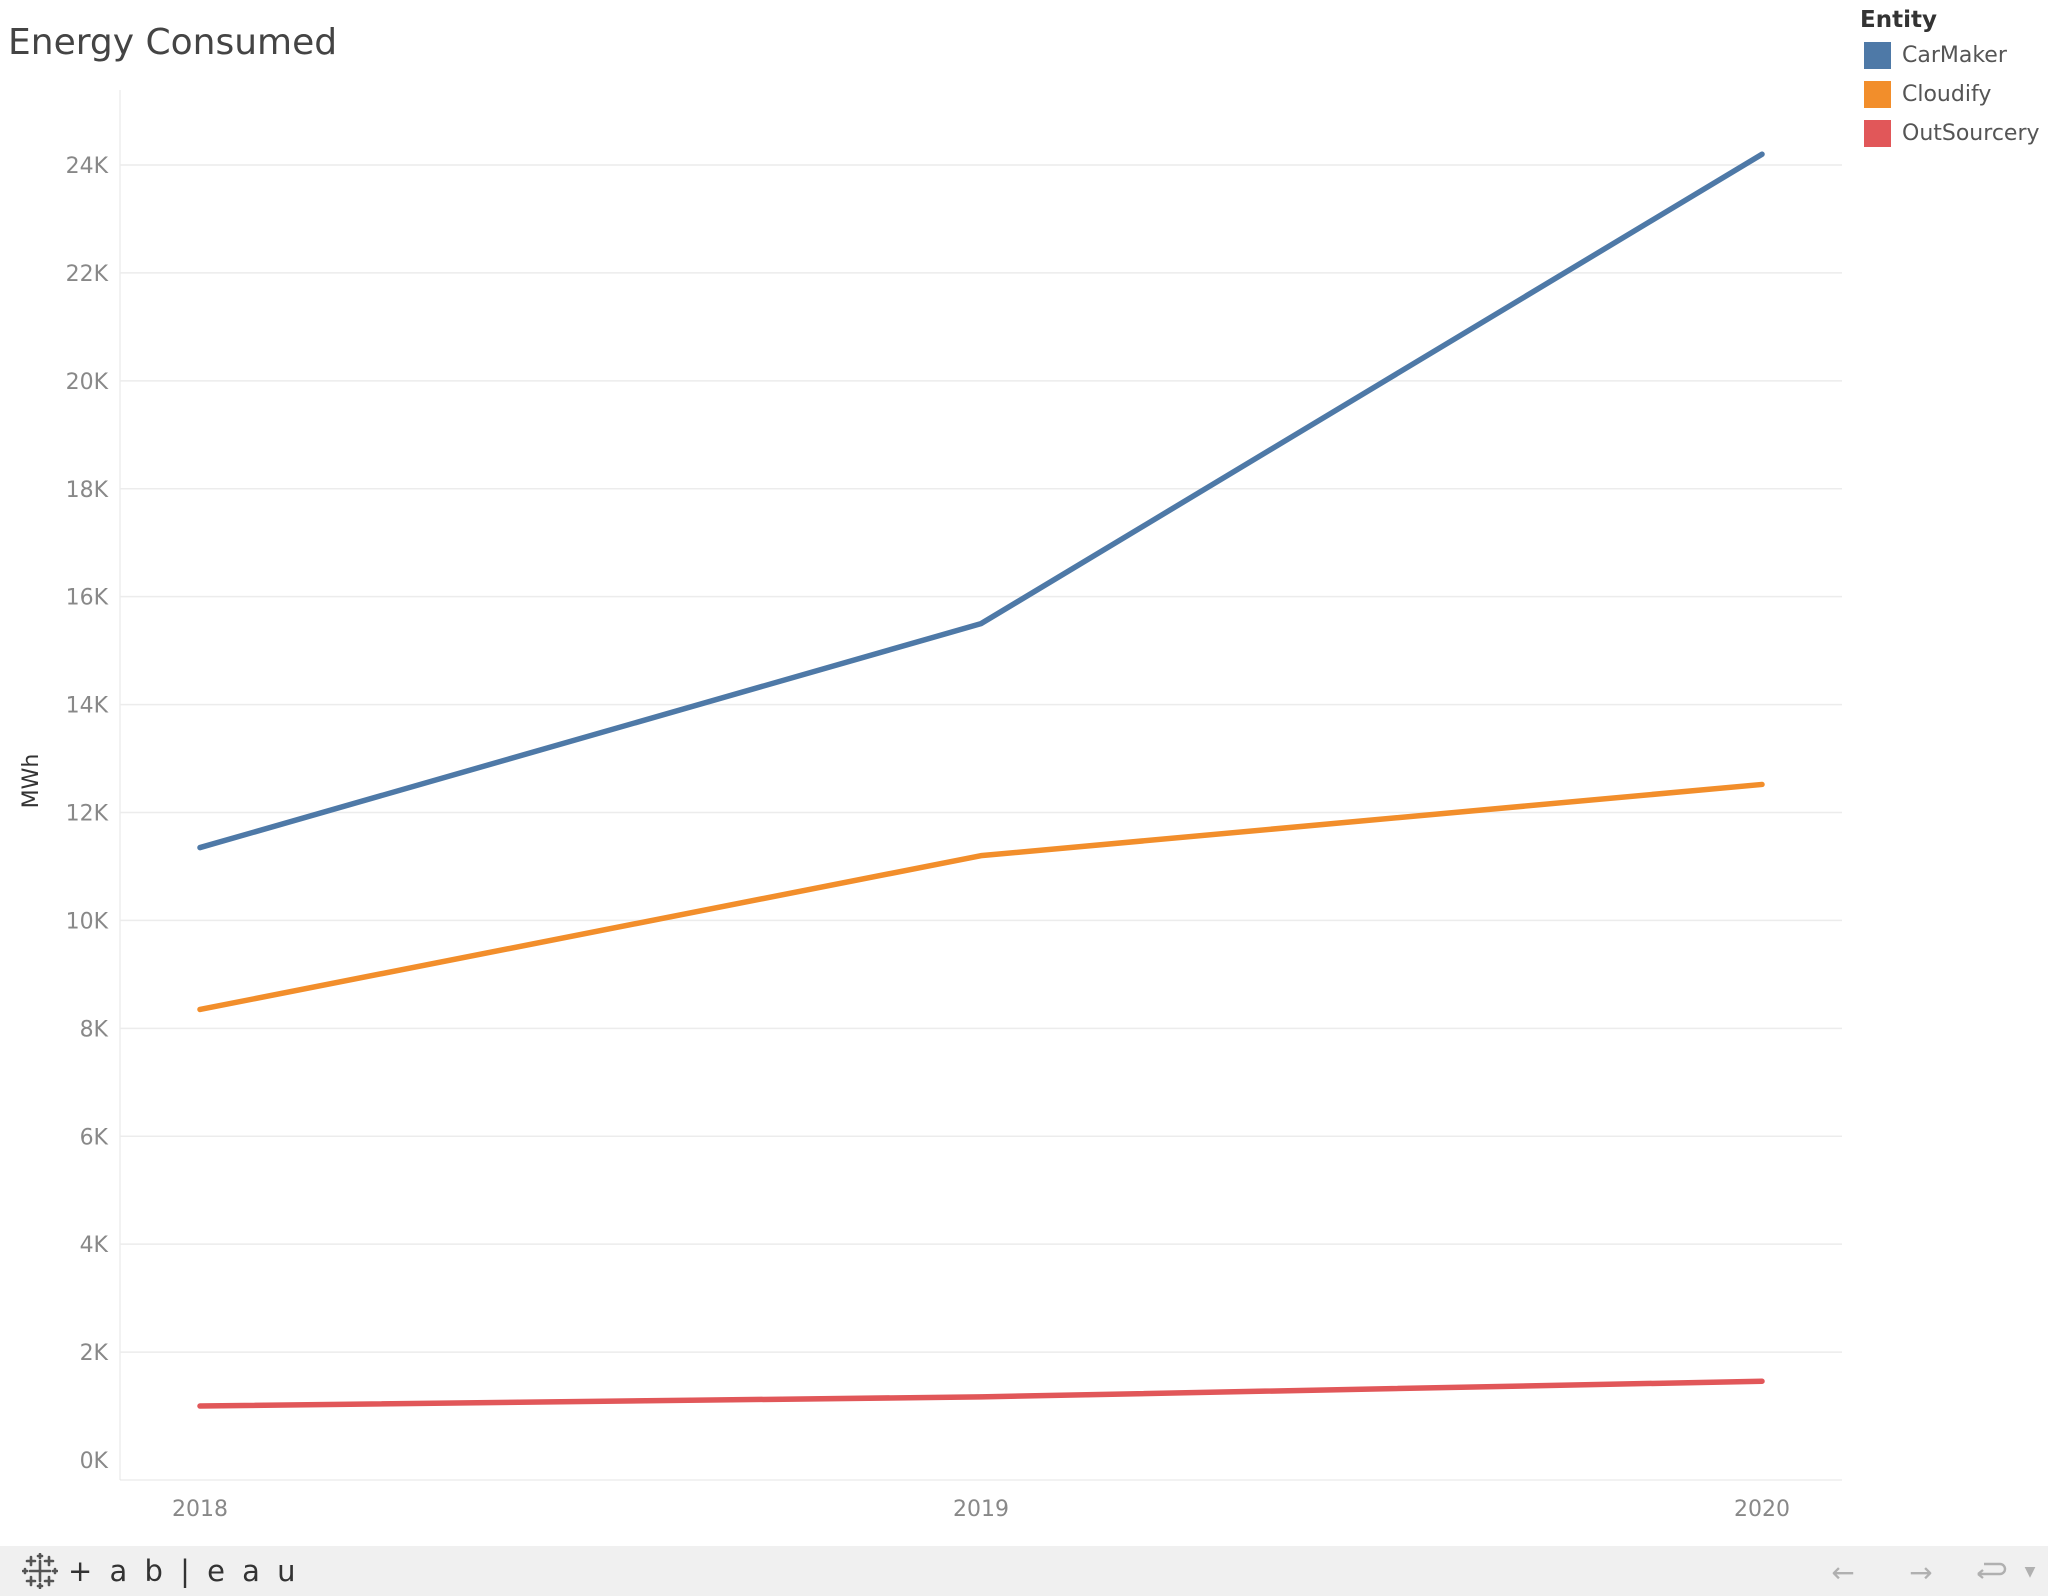 Image resolution: width=2048 pixels, height=1596 pixels. Describe the element at coordinates (87, 706) in the screenshot. I see `y-tick-label: 14K` at that location.